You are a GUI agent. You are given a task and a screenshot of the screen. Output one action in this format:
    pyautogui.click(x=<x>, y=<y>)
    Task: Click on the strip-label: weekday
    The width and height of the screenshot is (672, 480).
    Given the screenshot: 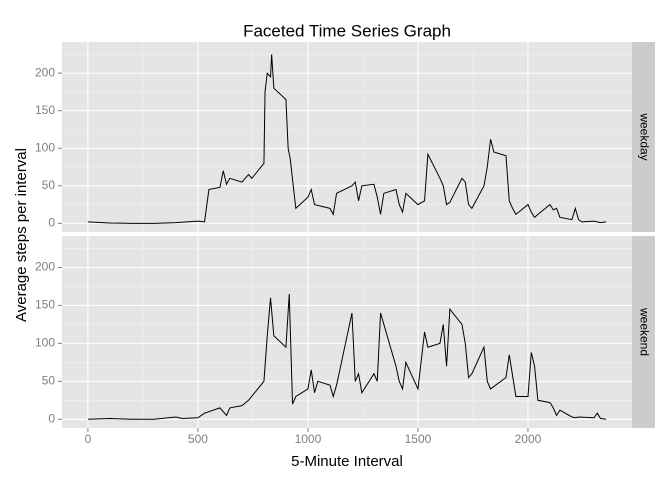 What is the action you would take?
    pyautogui.click(x=644, y=136)
    